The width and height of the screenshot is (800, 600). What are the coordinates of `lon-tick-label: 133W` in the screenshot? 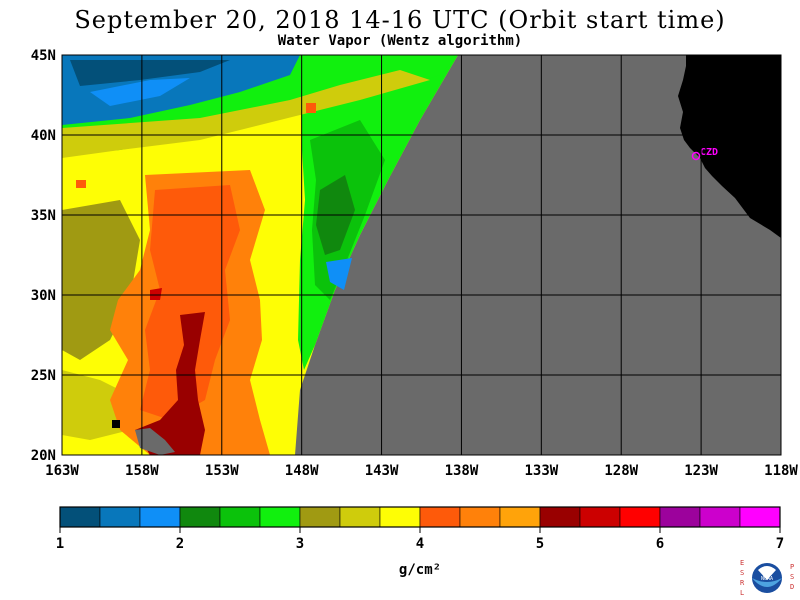 It's located at (541, 471).